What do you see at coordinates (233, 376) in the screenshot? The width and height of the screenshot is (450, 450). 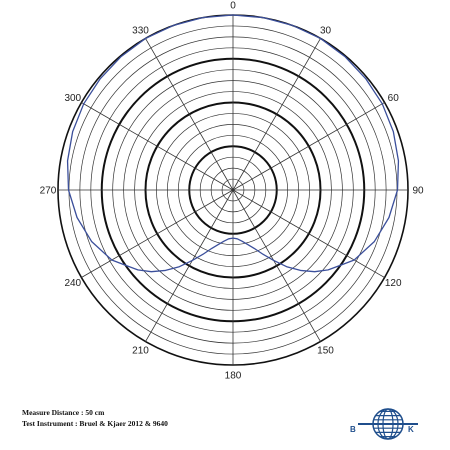 I see `angle-label-180: 180` at bounding box center [233, 376].